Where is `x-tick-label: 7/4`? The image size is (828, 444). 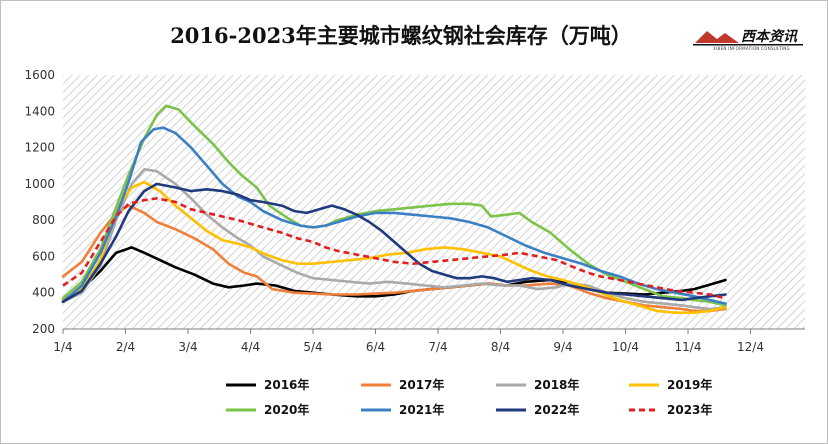
x-tick-label: 7/4 is located at coordinates (437, 347).